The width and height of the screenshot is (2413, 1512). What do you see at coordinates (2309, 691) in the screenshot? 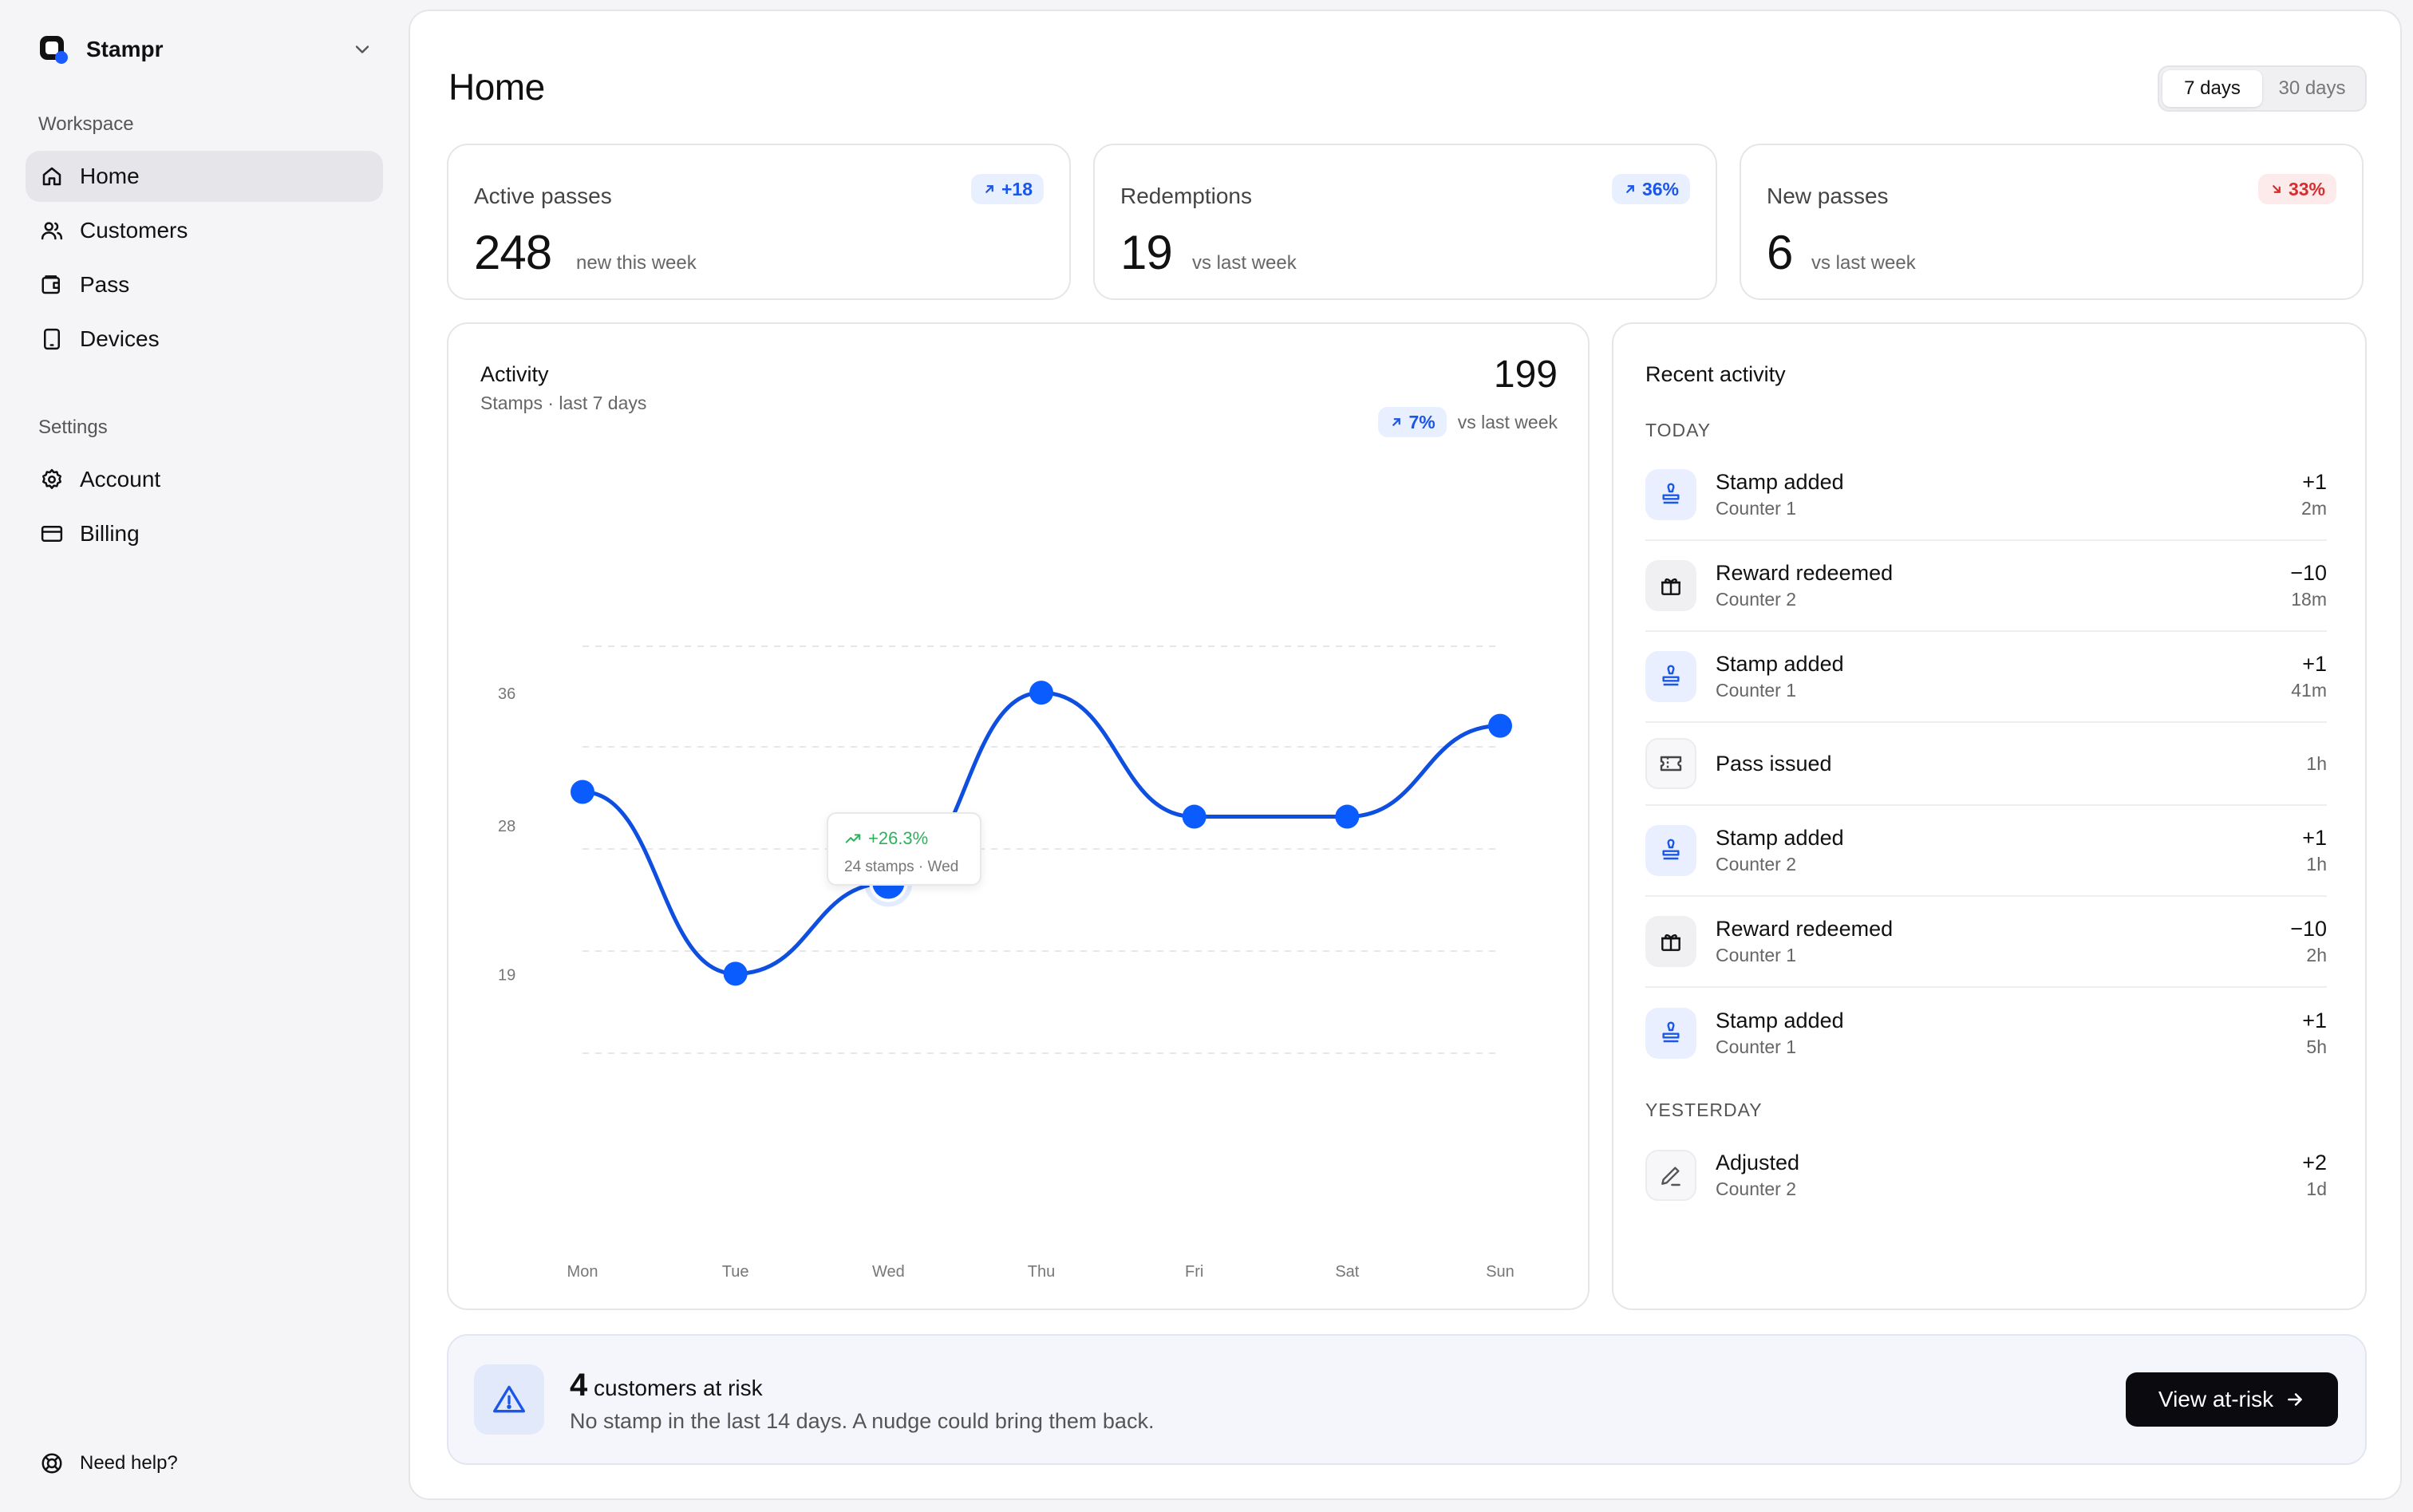
I see `activity-time: 41m` at bounding box center [2309, 691].